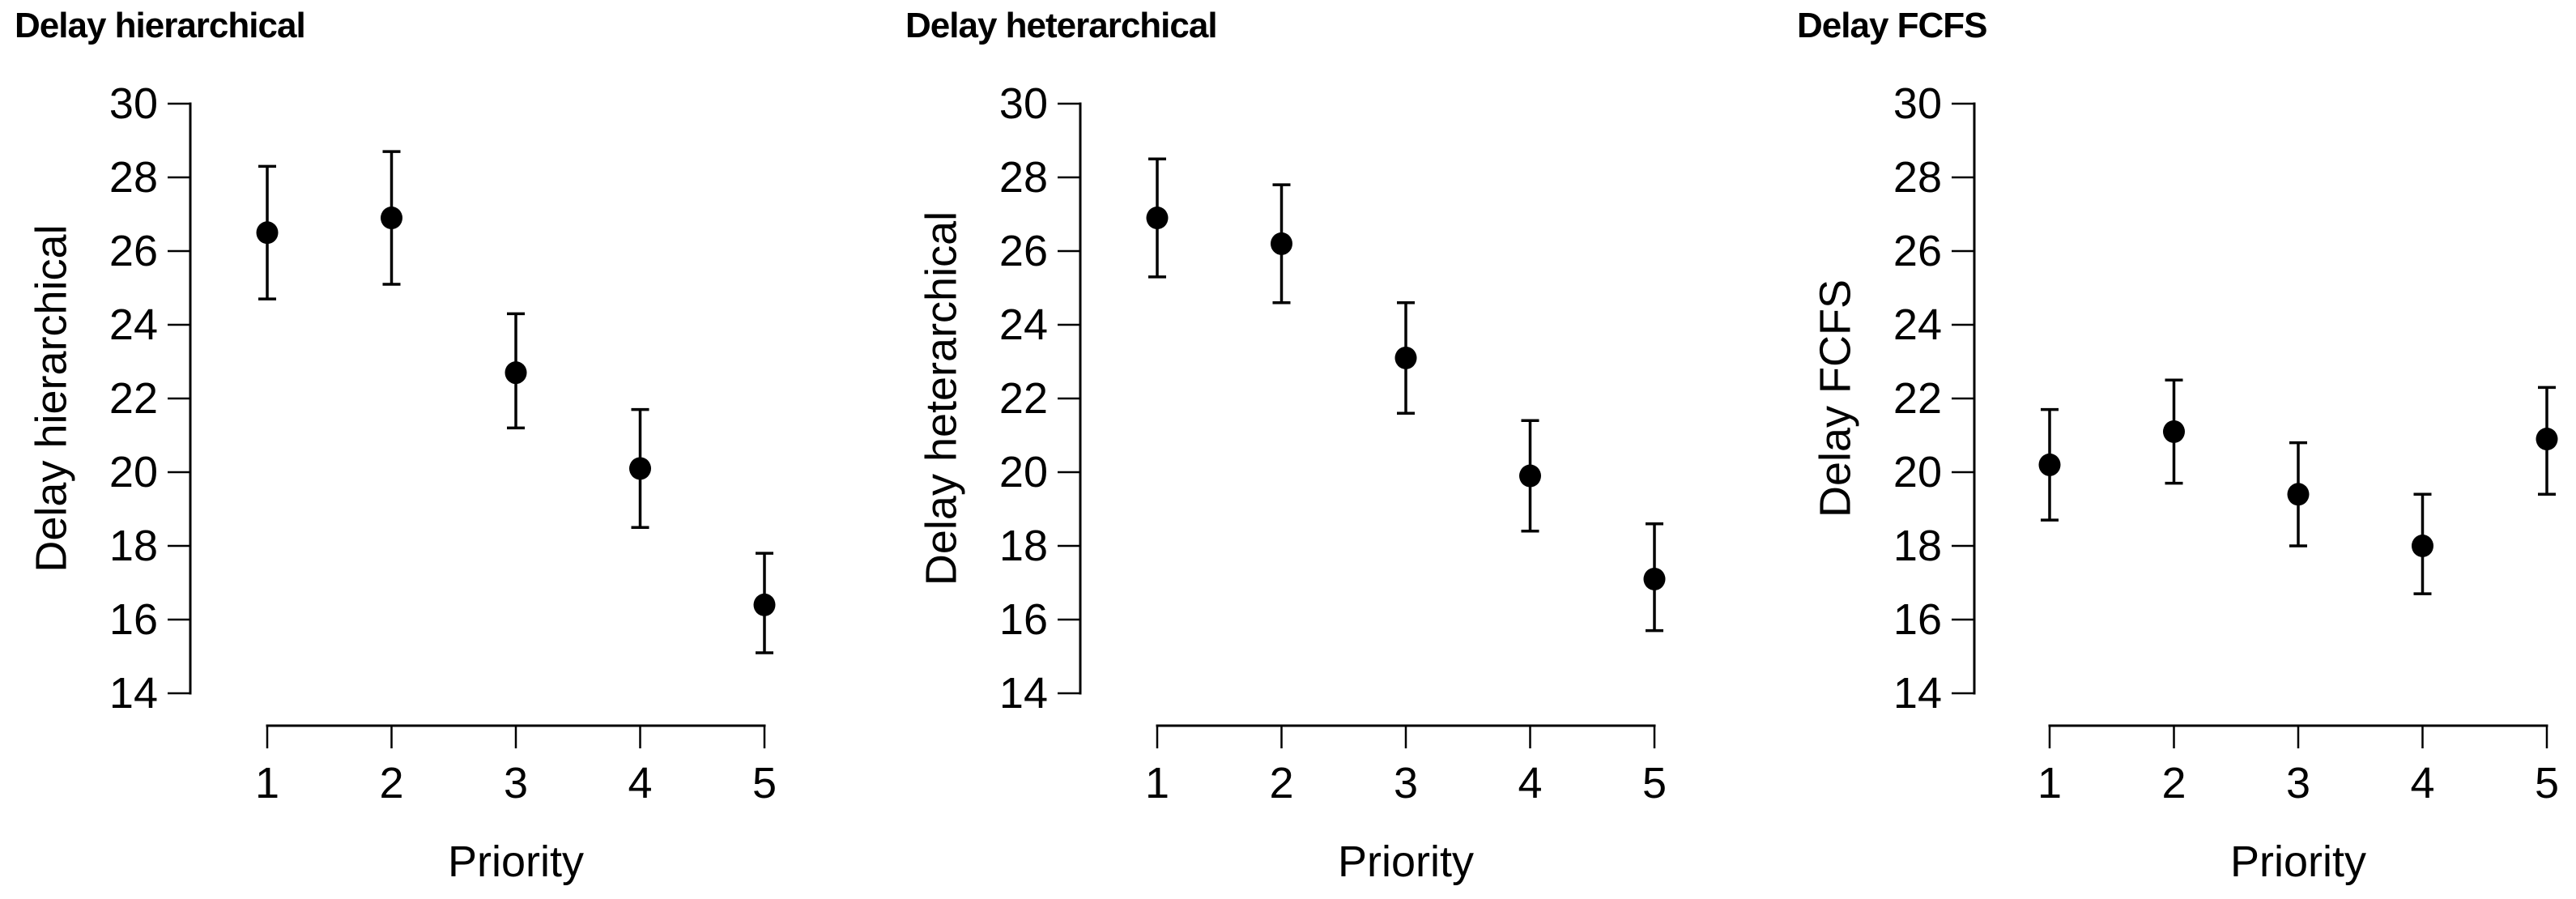  What do you see at coordinates (1835, 398) in the screenshot?
I see `y-axis-label: Delay FCFS` at bounding box center [1835, 398].